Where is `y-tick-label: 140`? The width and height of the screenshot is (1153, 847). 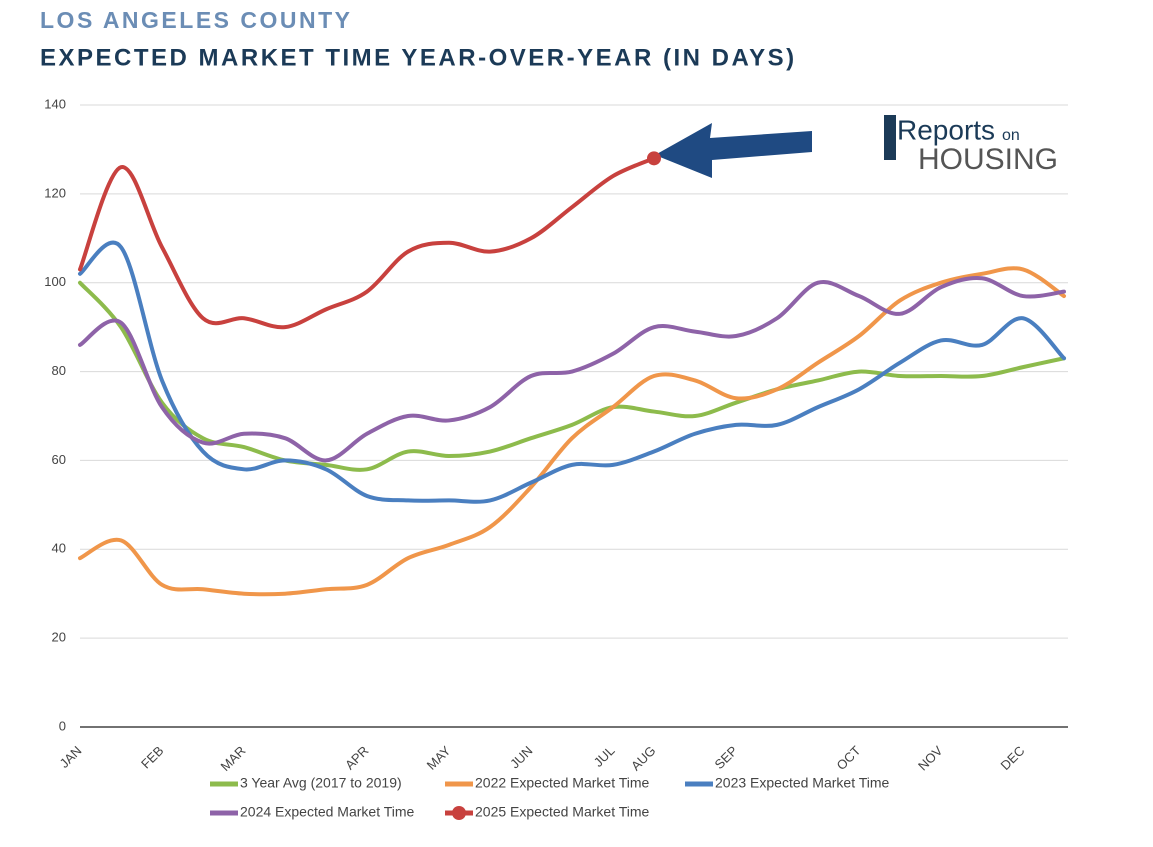
y-tick-label: 140 is located at coordinates (55, 103).